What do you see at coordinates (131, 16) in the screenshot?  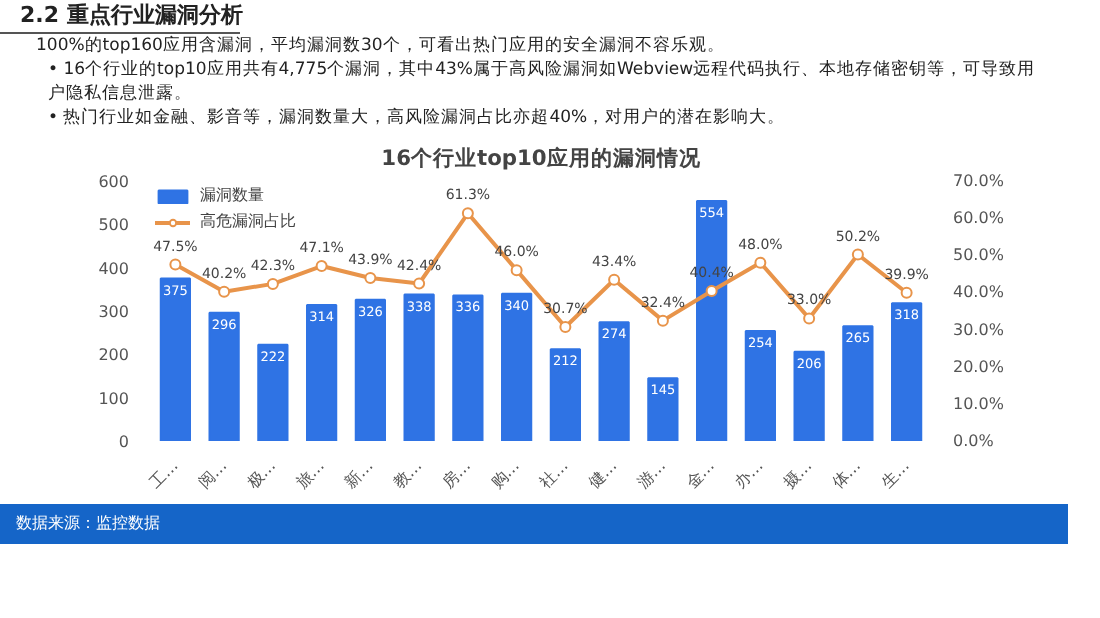 I see `text: 2.2 重点行业漏洞分析` at bounding box center [131, 16].